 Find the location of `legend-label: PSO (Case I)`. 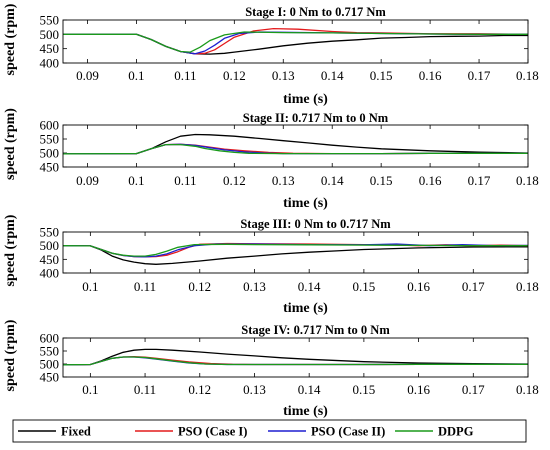

legend-label: PSO (Case I) is located at coordinates (212, 432).